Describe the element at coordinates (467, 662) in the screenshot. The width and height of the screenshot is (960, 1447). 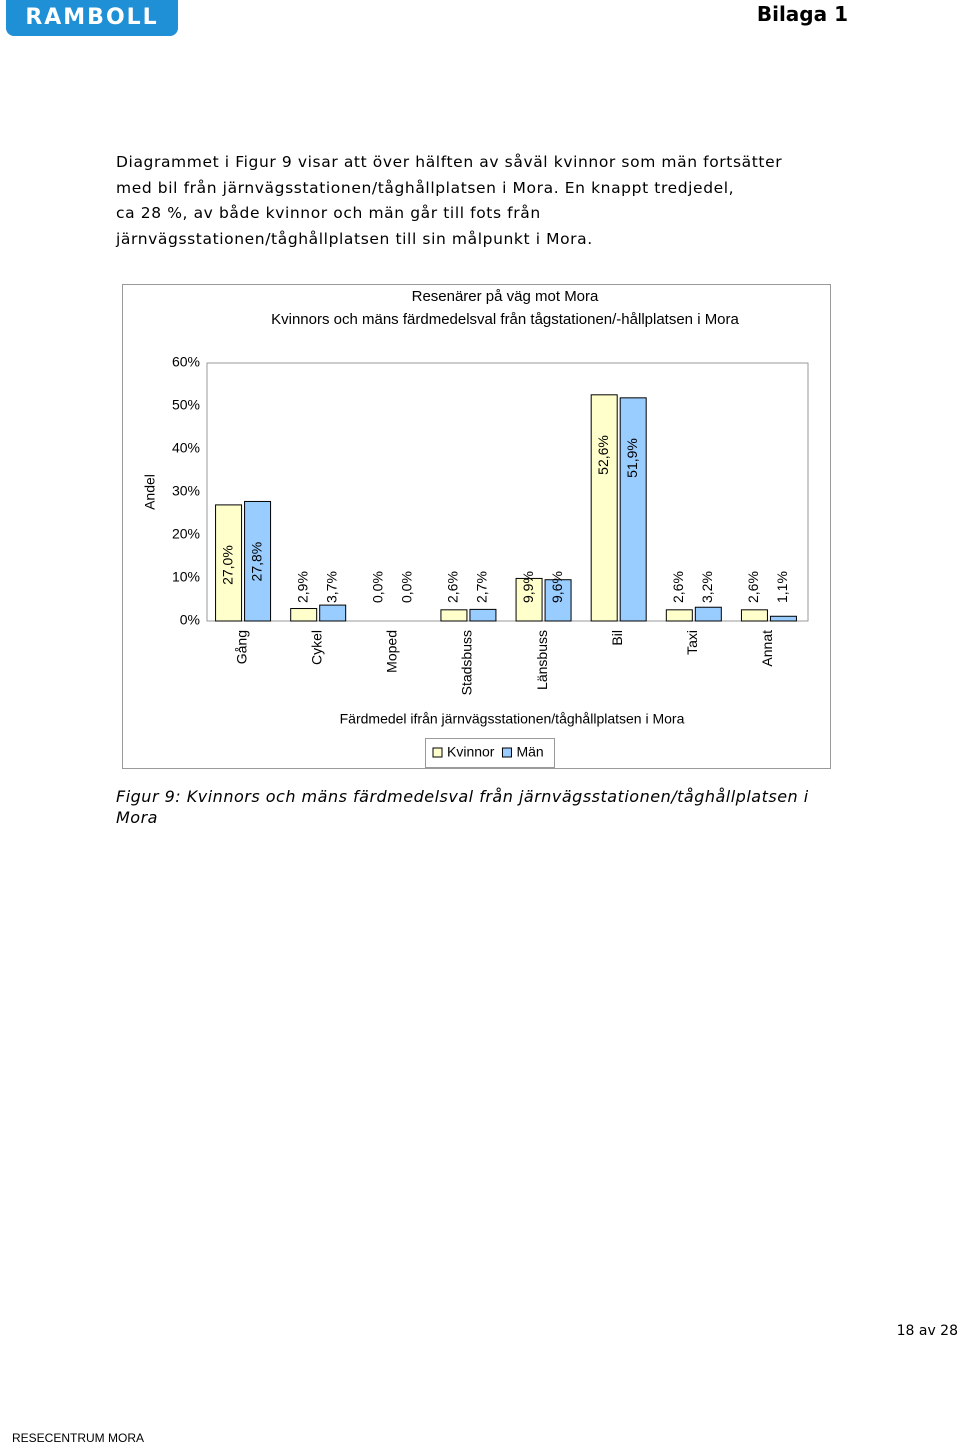
I see `x-tick-label: Stadsbuss` at that location.